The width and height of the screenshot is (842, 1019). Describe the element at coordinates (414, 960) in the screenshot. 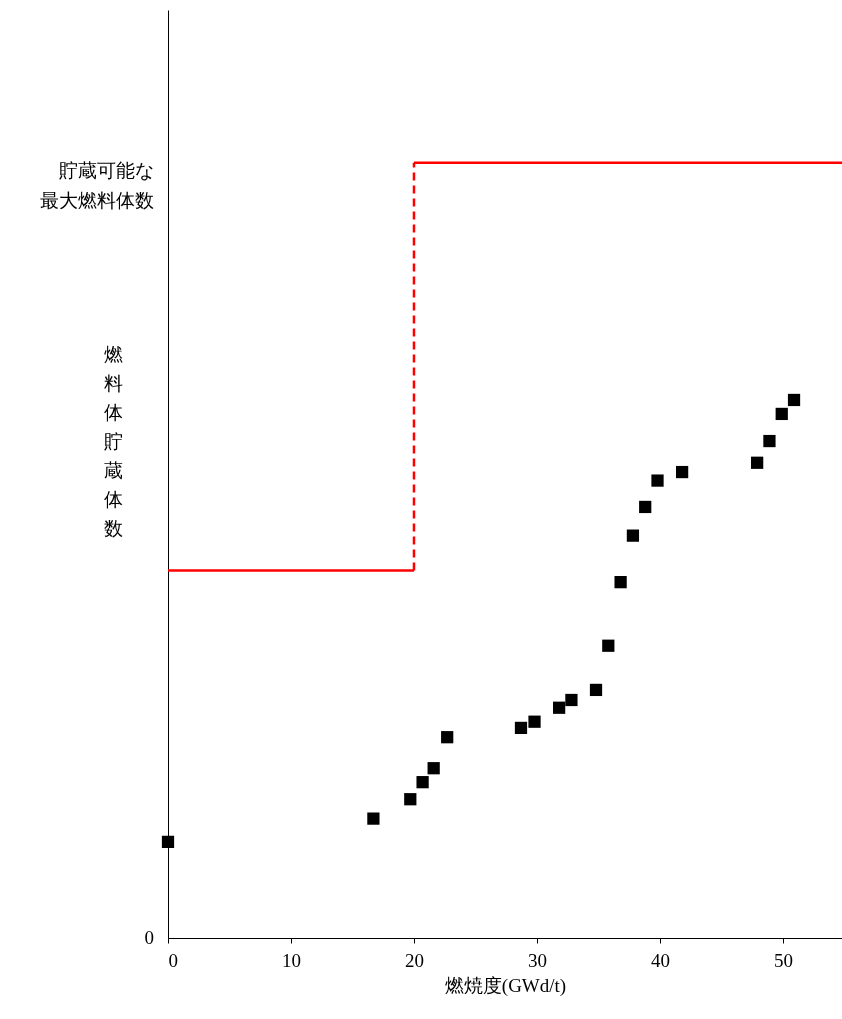

I see `x-tick-label: 20` at that location.